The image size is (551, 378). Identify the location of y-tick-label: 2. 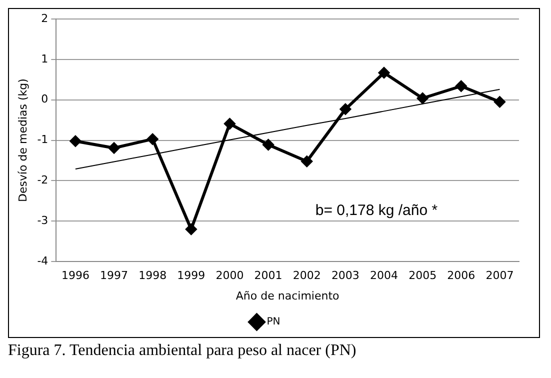
(44, 18).